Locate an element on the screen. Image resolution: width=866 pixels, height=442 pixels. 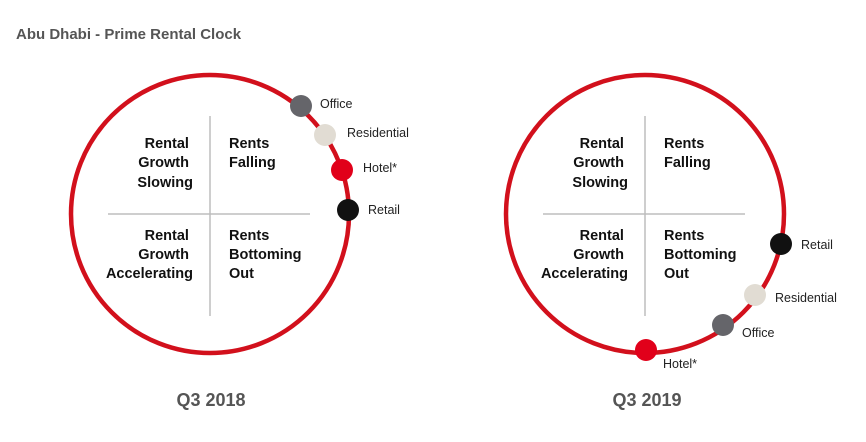
period-label: Q3 2018 is located at coordinates (210, 400).